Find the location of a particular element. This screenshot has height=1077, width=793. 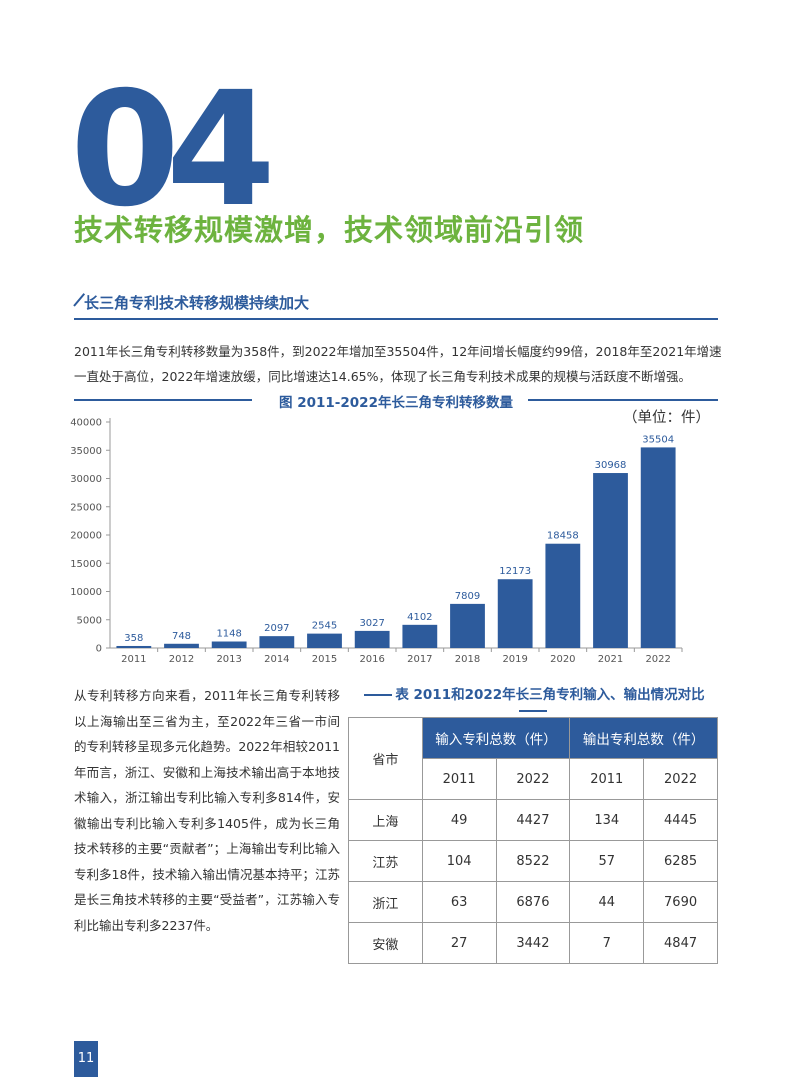

cell-value: 27 is located at coordinates (459, 943).